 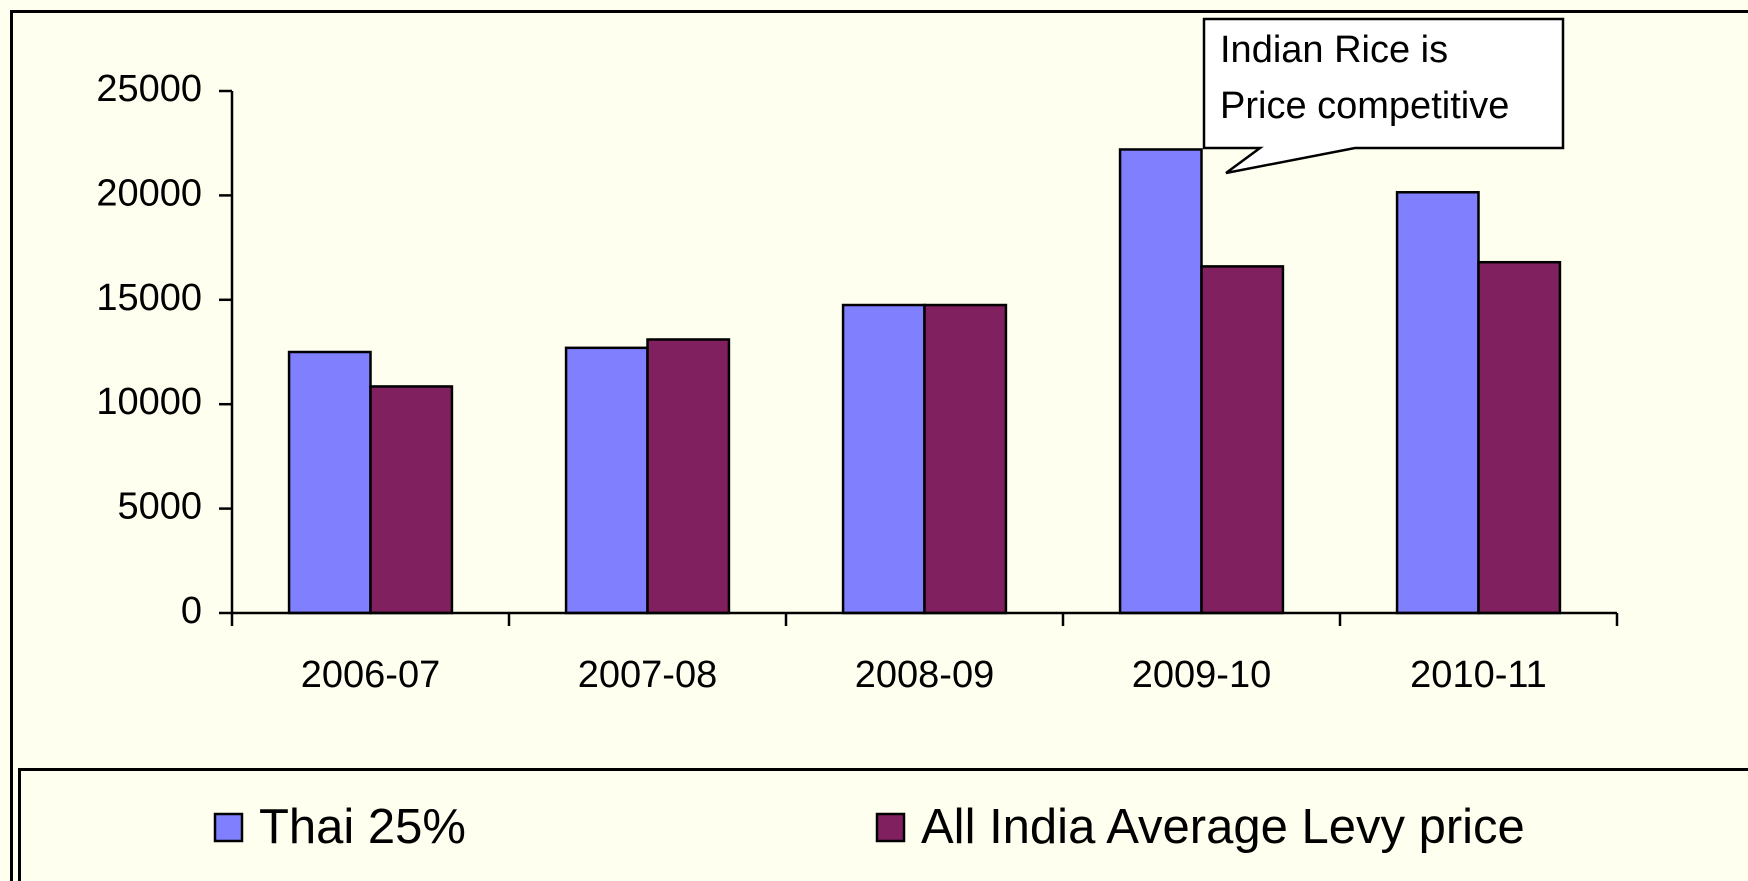 What do you see at coordinates (1478, 675) in the screenshot?
I see `x-tick-label: 2010-11` at bounding box center [1478, 675].